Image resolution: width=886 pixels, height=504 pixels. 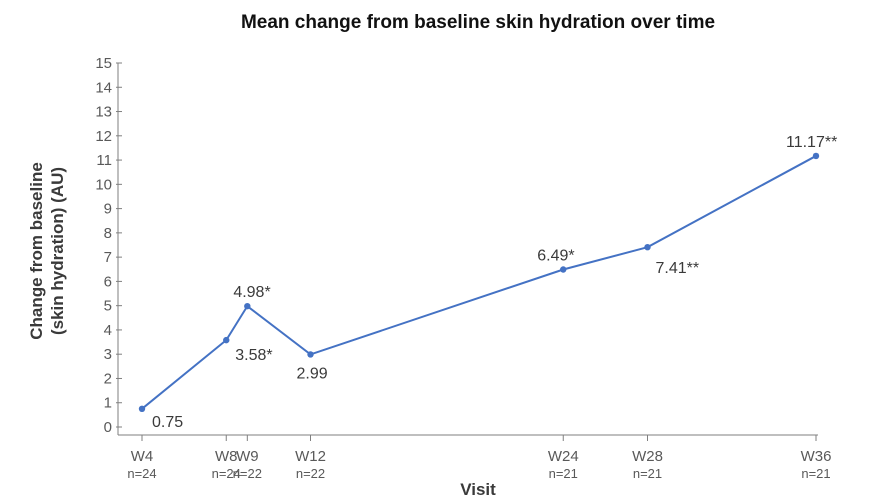 What do you see at coordinates (108, 330) in the screenshot?
I see `y-tick-label: 4` at bounding box center [108, 330].